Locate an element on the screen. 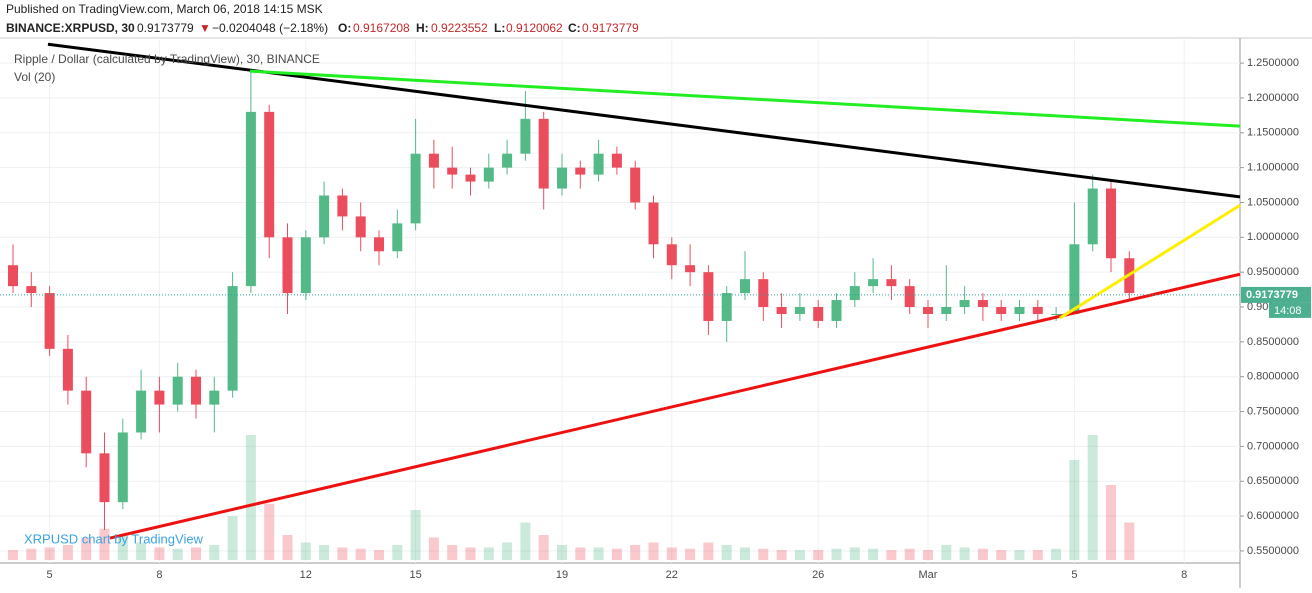 The width and height of the screenshot is (1312, 593). last-price-label: 0.9173779 is located at coordinates (1272, 295).